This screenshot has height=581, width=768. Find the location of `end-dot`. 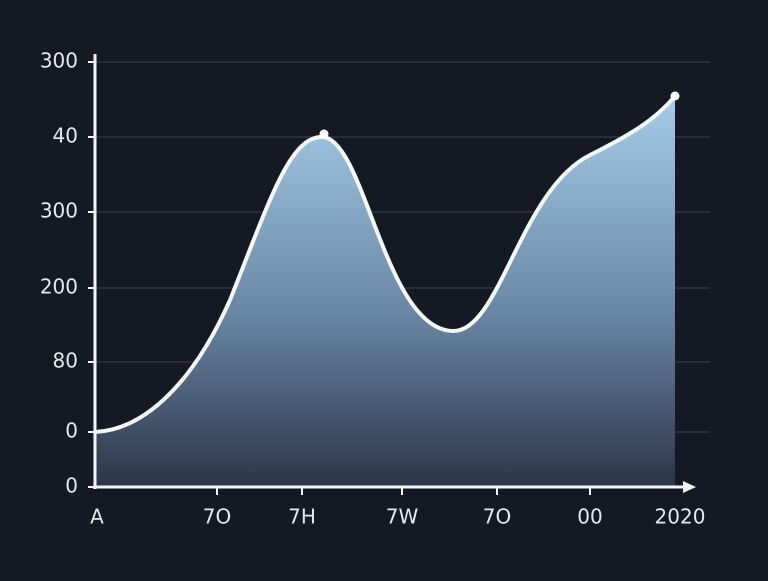

end-dot is located at coordinates (675, 96).